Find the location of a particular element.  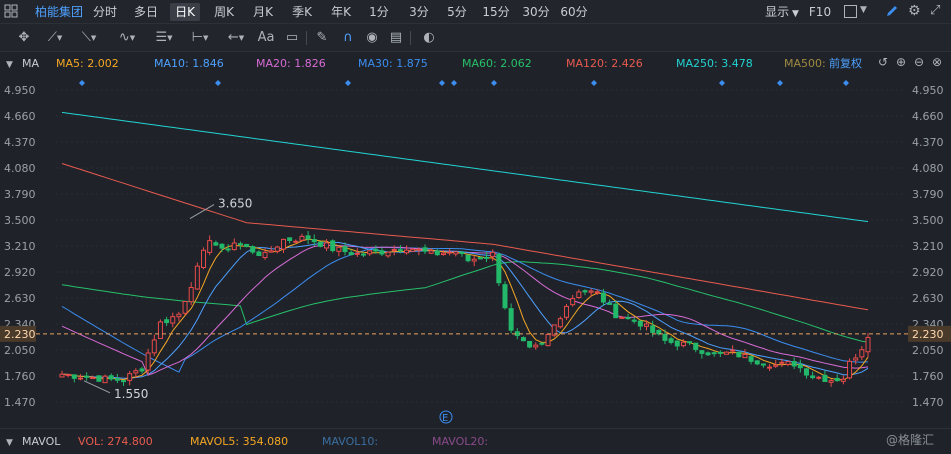

stock-name: 柏能集团 is located at coordinates (58, 12).